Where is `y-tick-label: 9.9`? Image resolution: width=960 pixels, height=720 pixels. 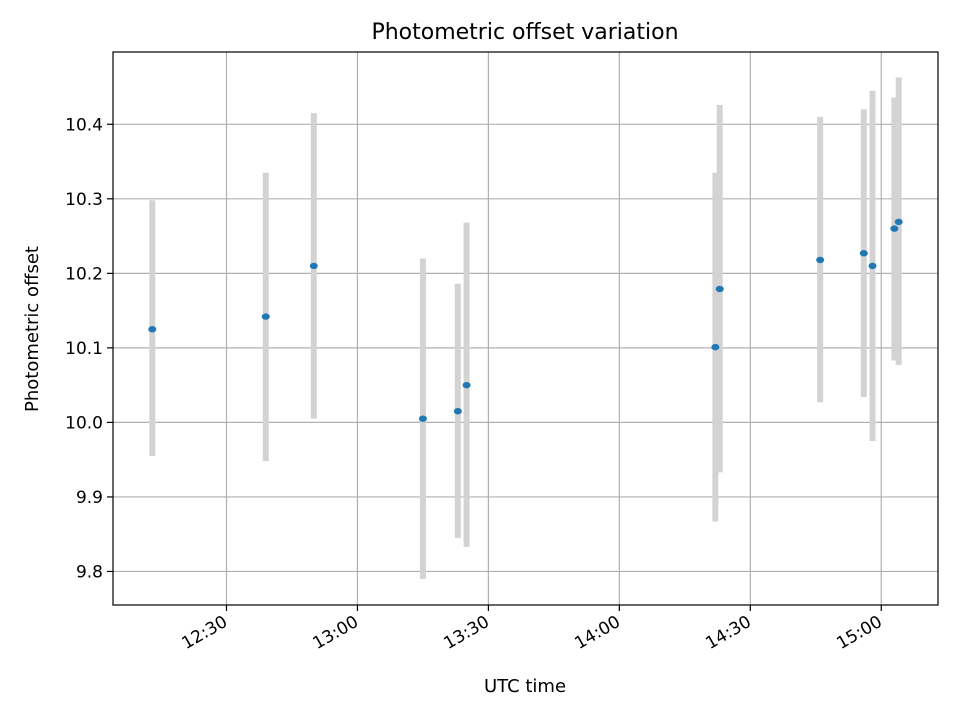
y-tick-label: 9.9 is located at coordinates (89, 498).